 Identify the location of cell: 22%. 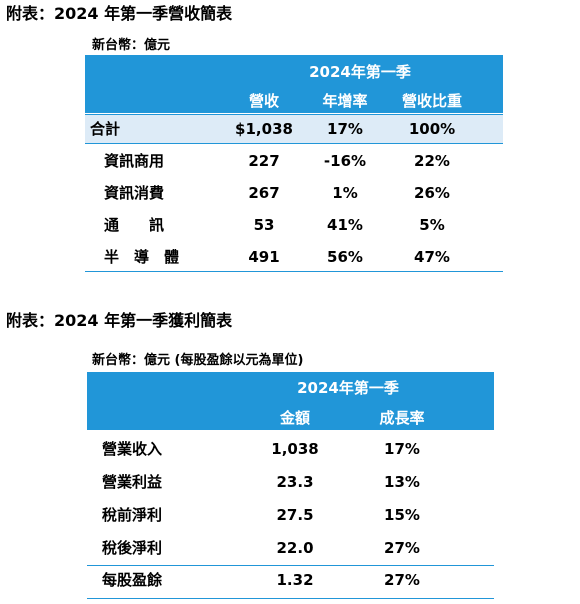
(432, 161).